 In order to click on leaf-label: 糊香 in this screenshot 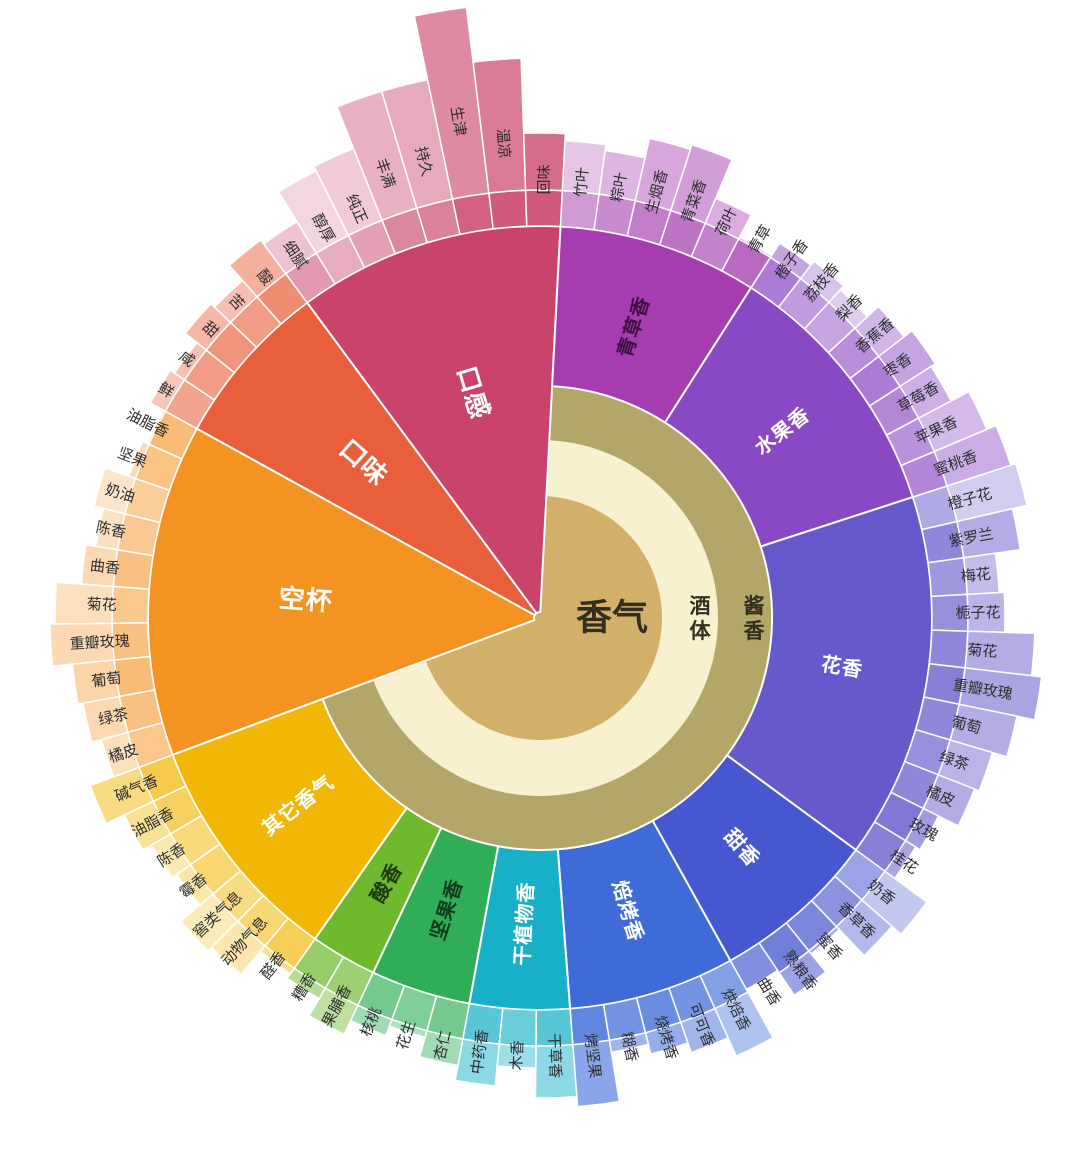, I will do `click(630, 1046)`.